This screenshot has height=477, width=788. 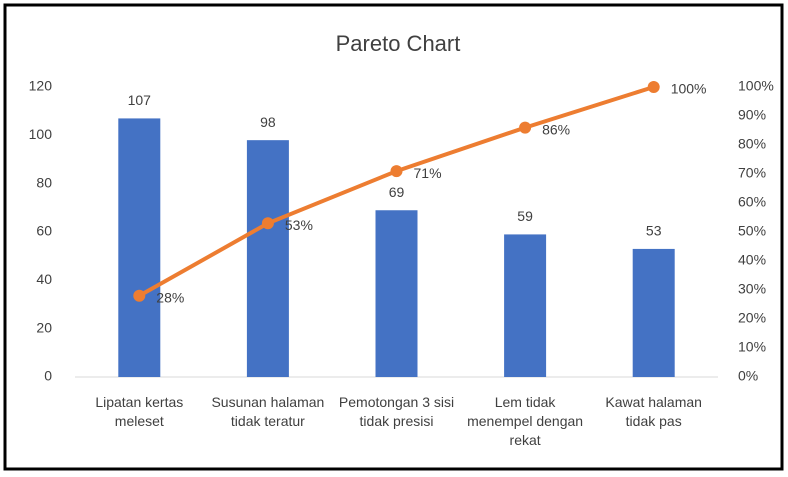 What do you see at coordinates (748, 376) in the screenshot?
I see `y2-tick-label: 0%` at bounding box center [748, 376].